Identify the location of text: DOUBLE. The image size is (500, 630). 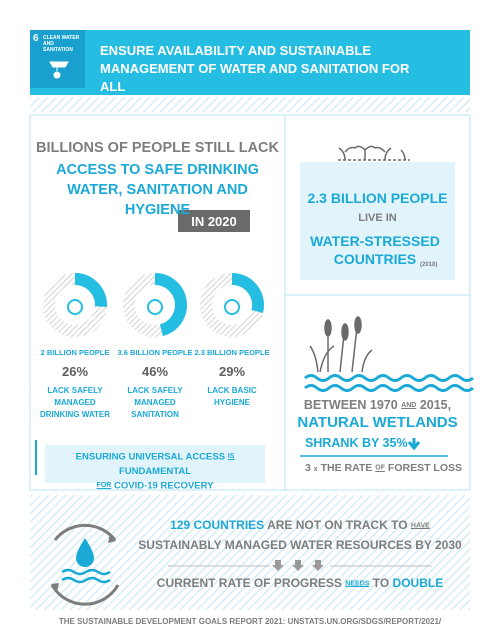
(418, 583).